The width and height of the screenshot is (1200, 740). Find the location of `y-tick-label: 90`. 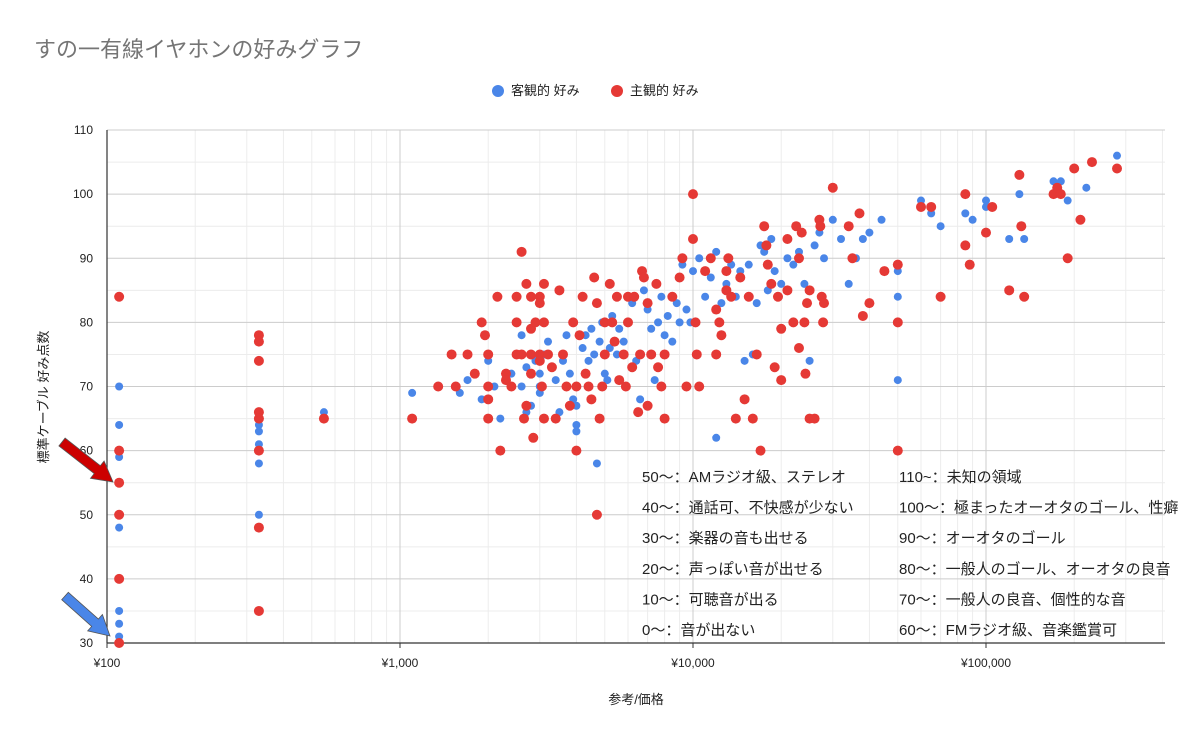

y-tick-label: 90 is located at coordinates (87, 258).